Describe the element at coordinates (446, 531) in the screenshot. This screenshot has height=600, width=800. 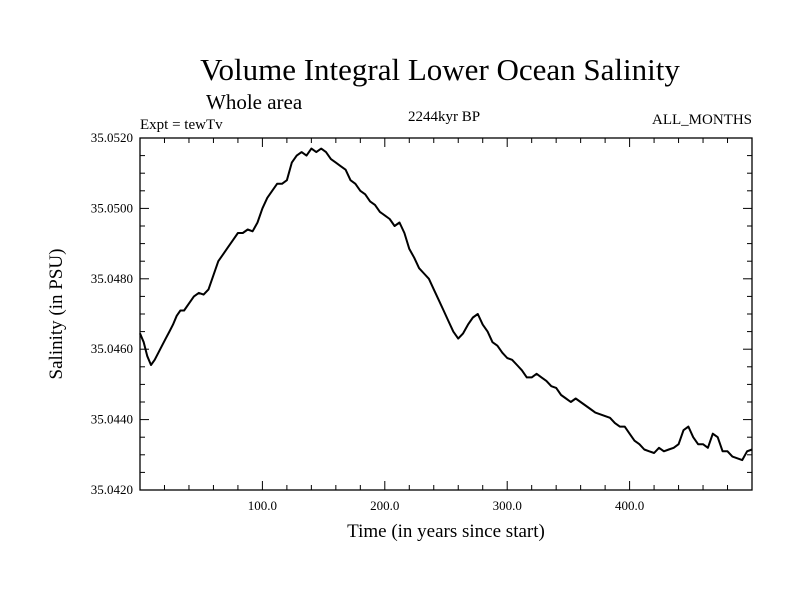
I see `x-axis-label: Time (in years since start)` at that location.